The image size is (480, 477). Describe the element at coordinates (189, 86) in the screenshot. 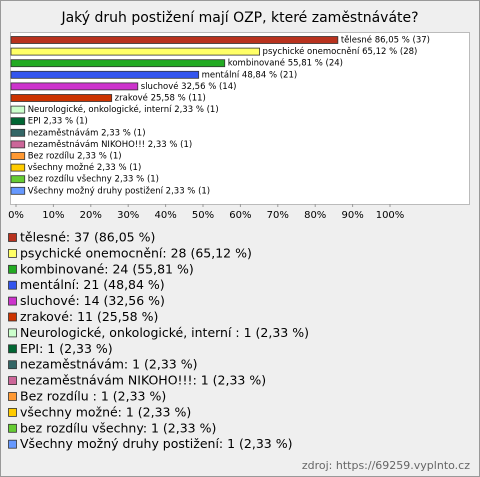

I see `value-label: sluchové 32,56 % (14)` at that location.